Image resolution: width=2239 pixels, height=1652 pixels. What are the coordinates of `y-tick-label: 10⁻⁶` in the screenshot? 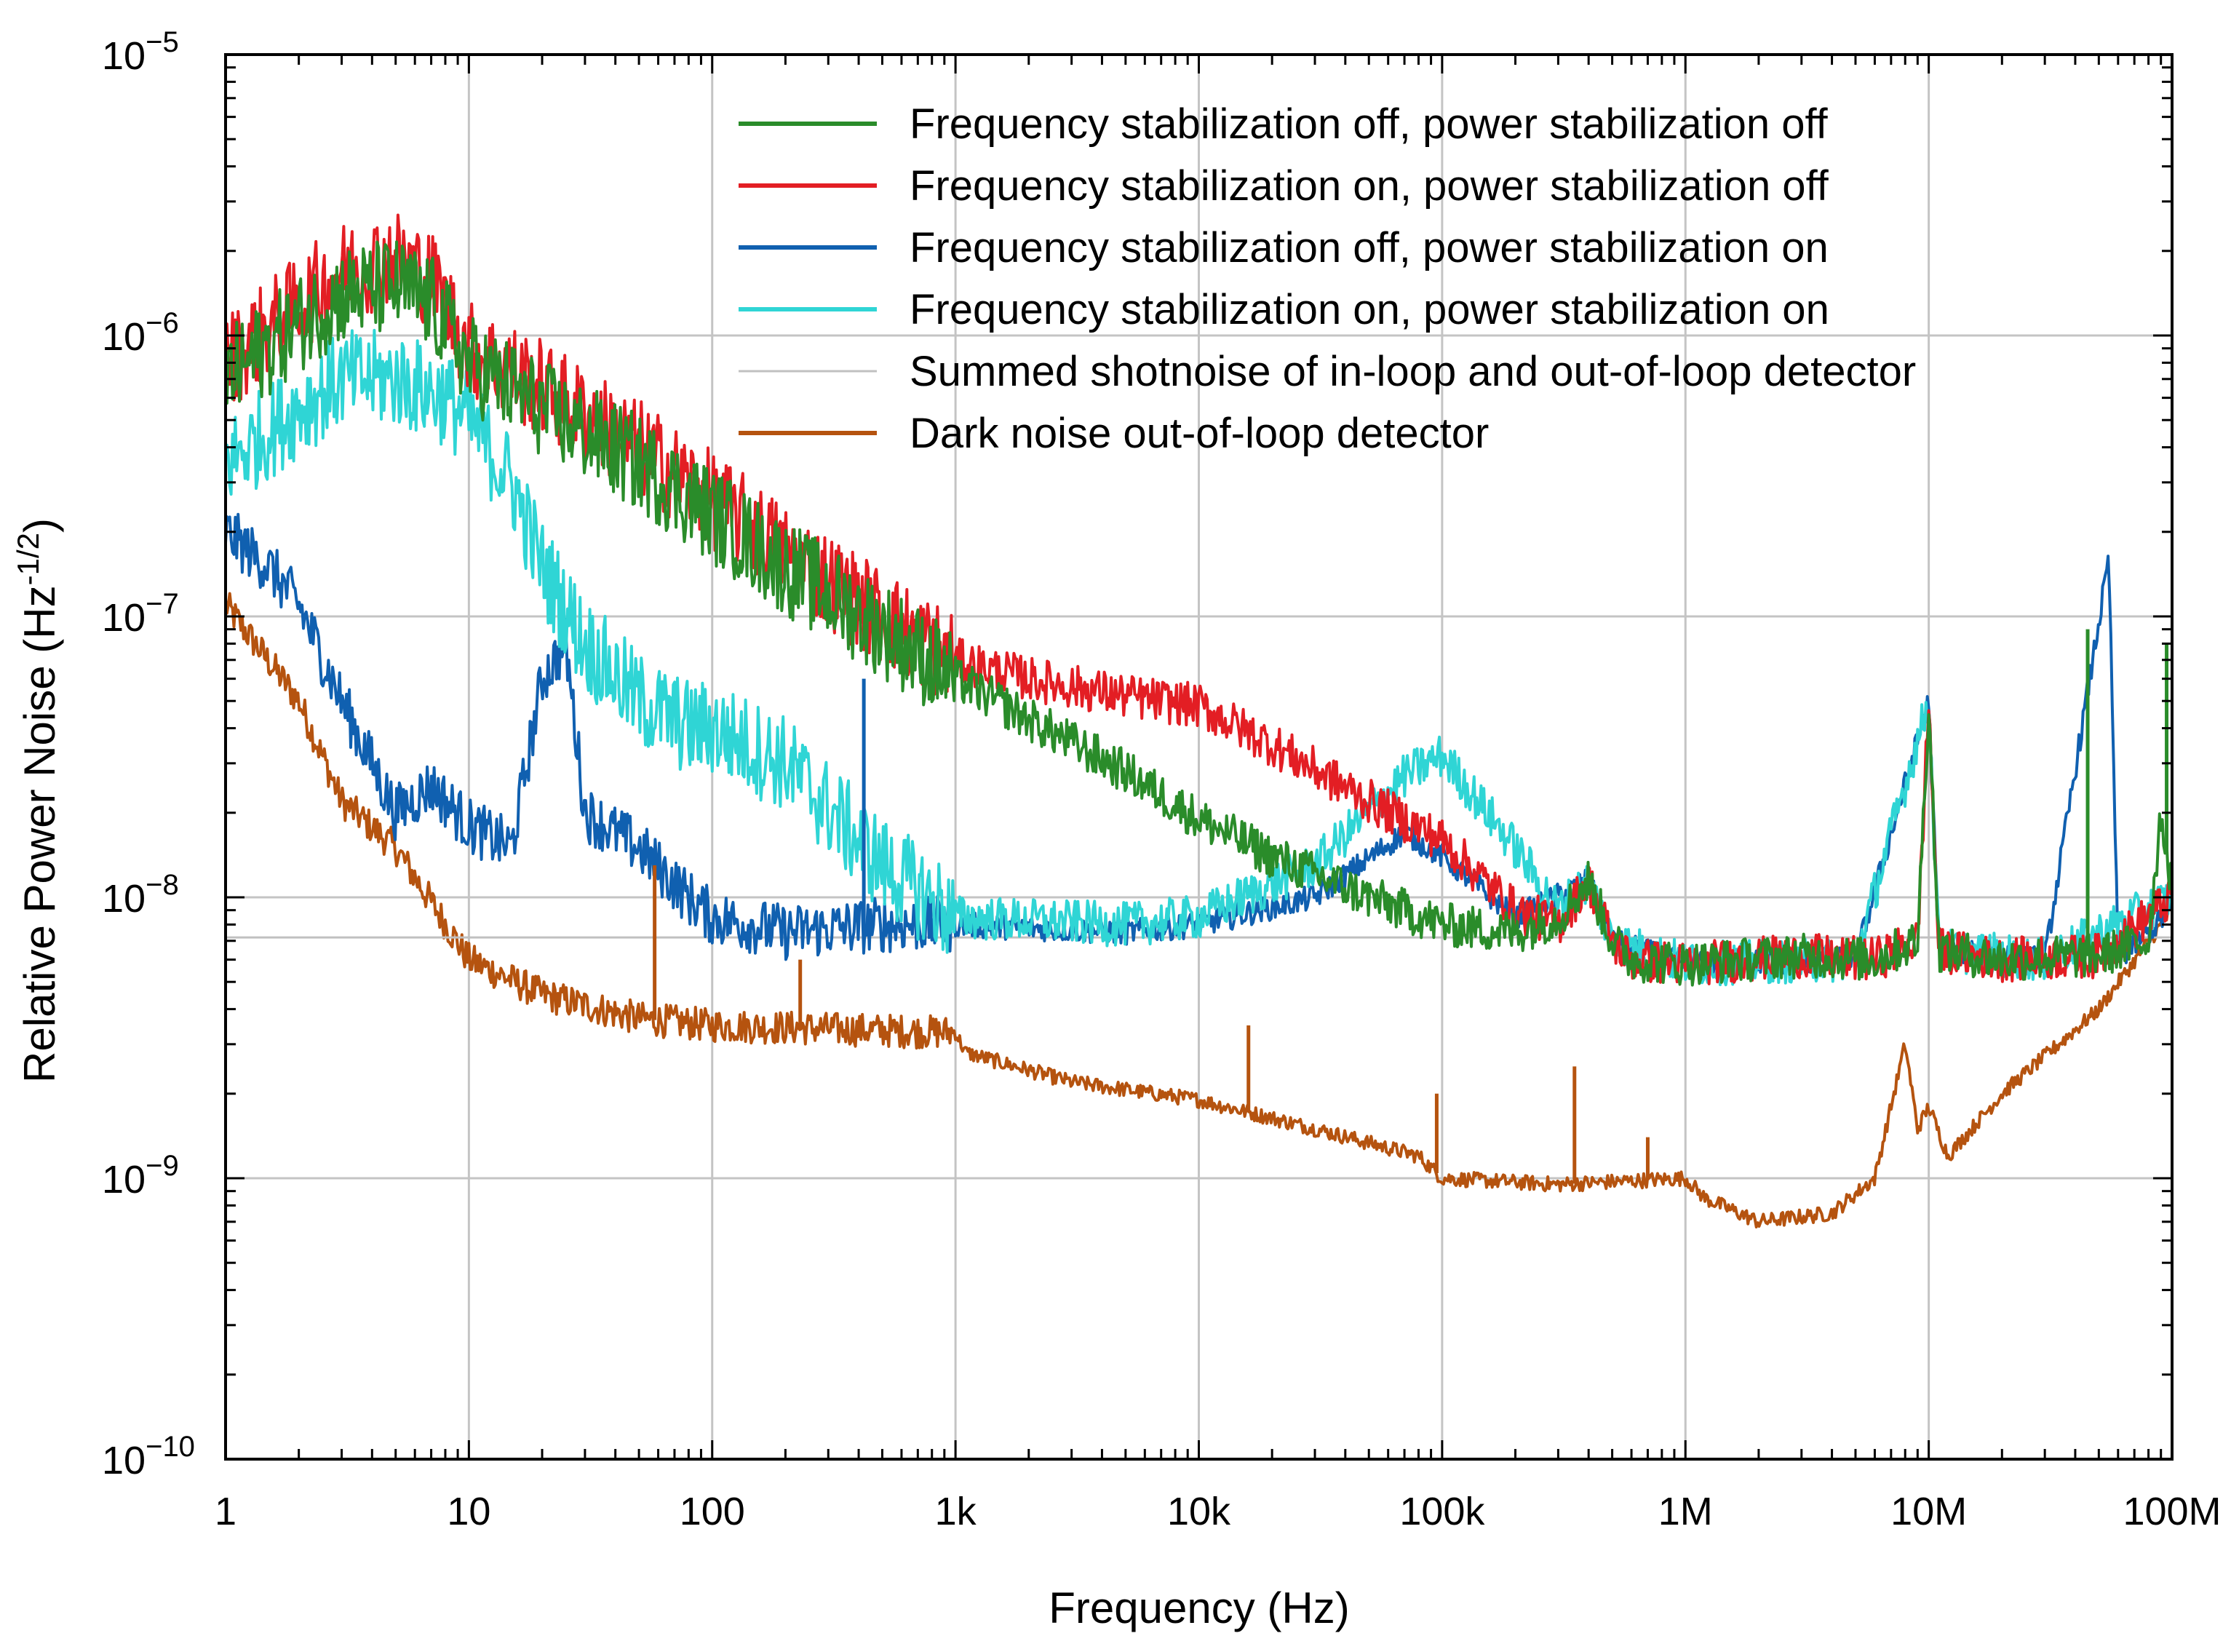 It's located at (140, 333).